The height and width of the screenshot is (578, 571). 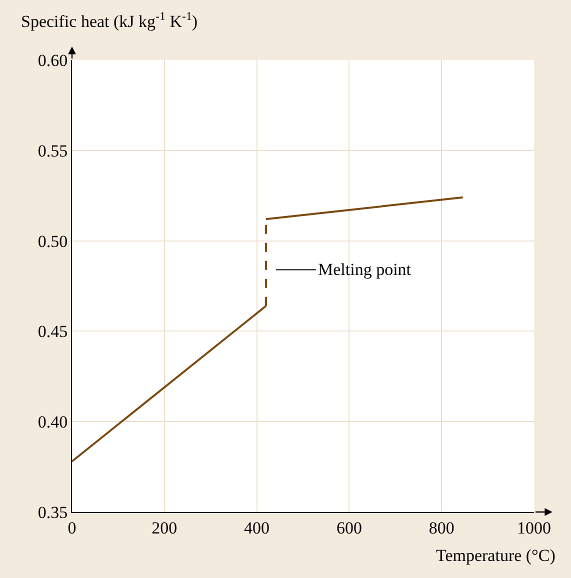 I want to click on y-axis-title: Specific heat (kJ kg$^{-1}$ K$^{-1}$), so click(x=109, y=20).